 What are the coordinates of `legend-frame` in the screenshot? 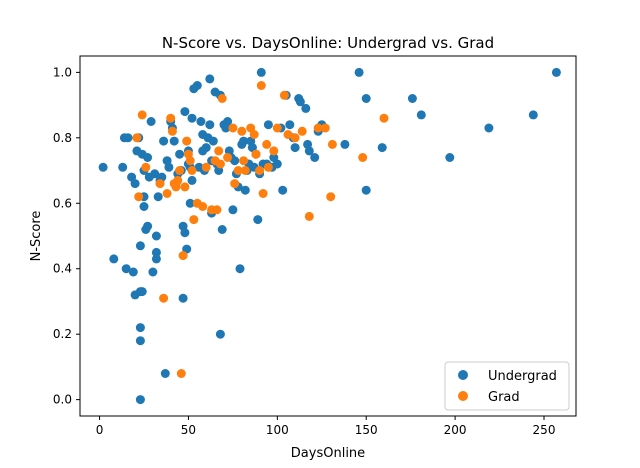 It's located at (507, 386).